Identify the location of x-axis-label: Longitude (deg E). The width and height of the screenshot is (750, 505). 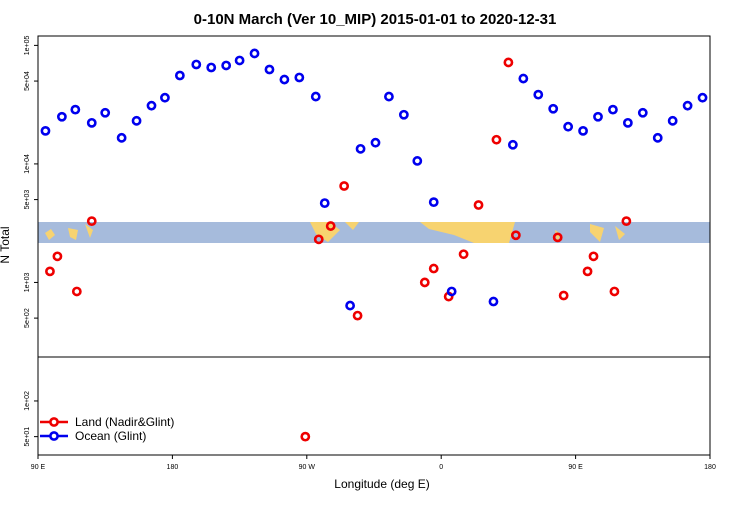
(381, 484).